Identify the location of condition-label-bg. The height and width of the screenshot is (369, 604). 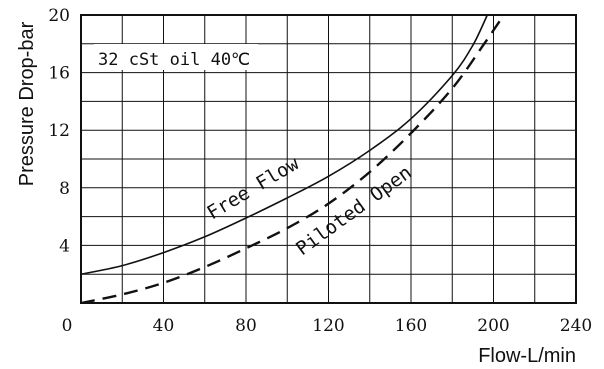
(176, 57).